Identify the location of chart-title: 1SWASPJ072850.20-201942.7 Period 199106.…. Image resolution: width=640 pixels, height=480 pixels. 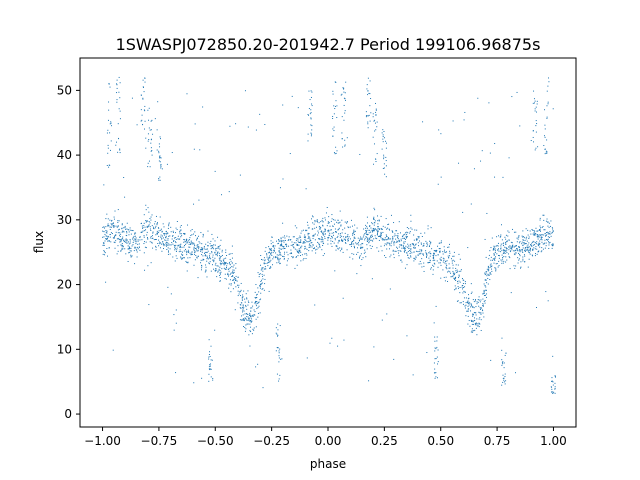
(328, 44).